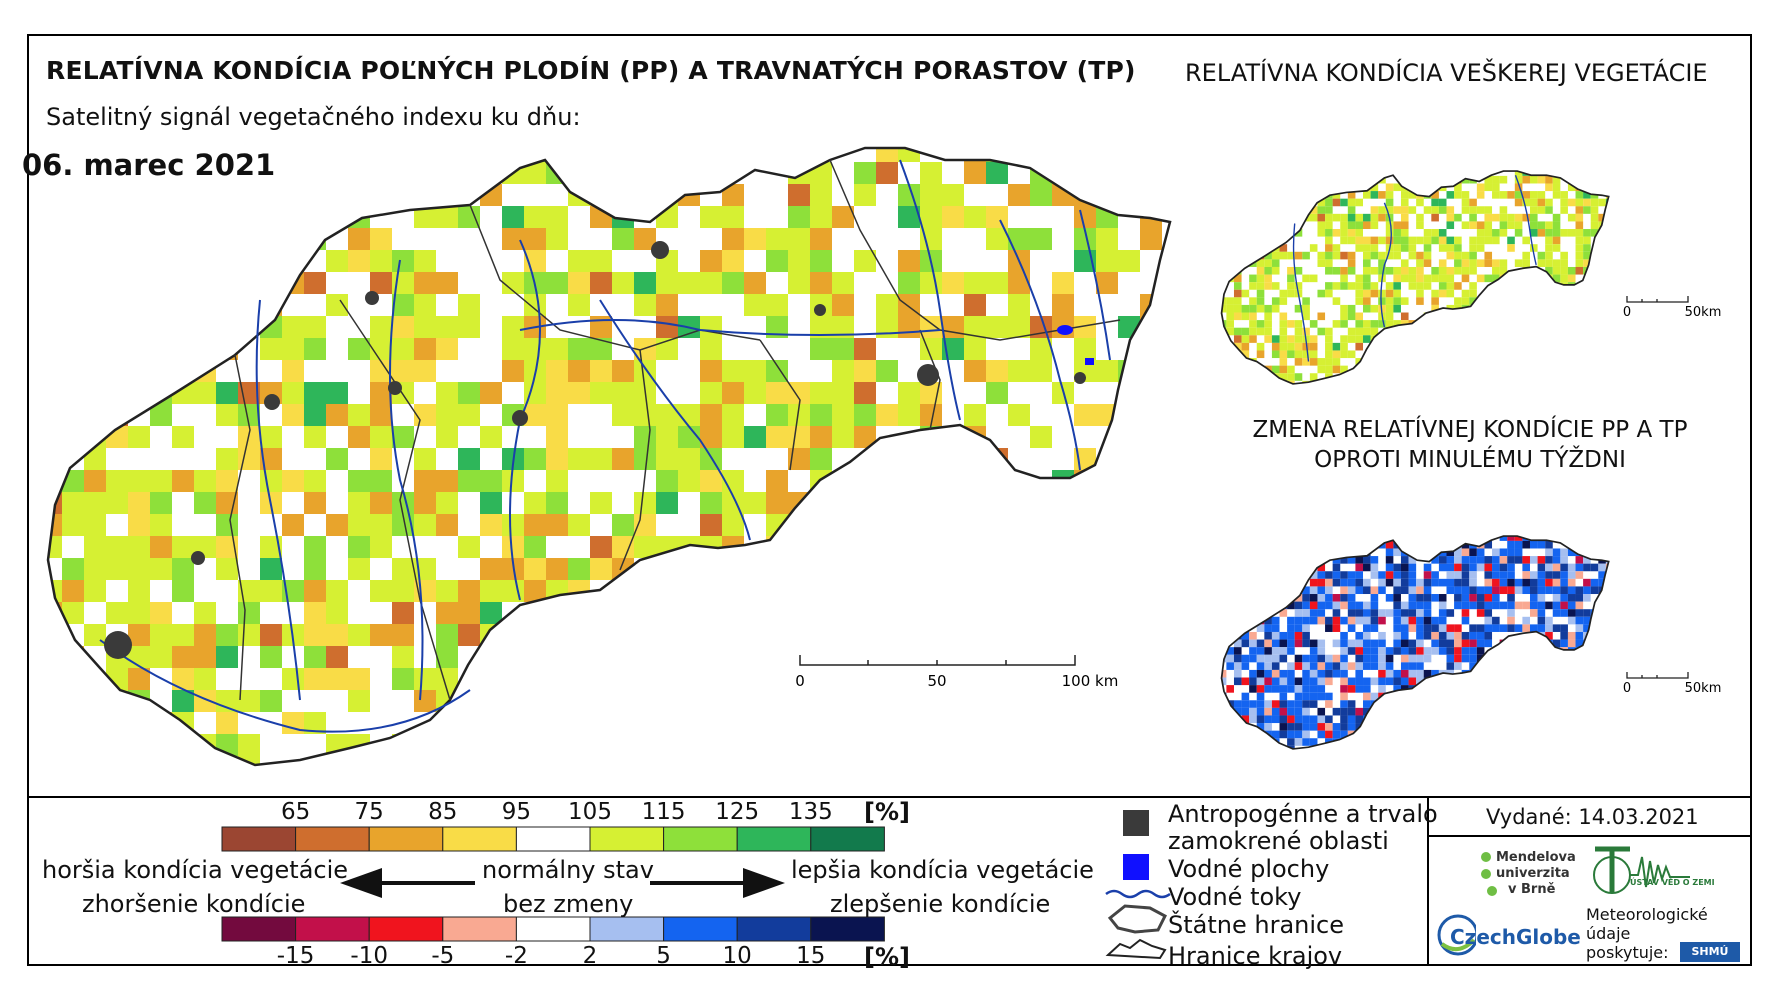 Image resolution: width=1772 pixels, height=1003 pixels. I want to click on ustav-logo-icon, so click(1641, 870).